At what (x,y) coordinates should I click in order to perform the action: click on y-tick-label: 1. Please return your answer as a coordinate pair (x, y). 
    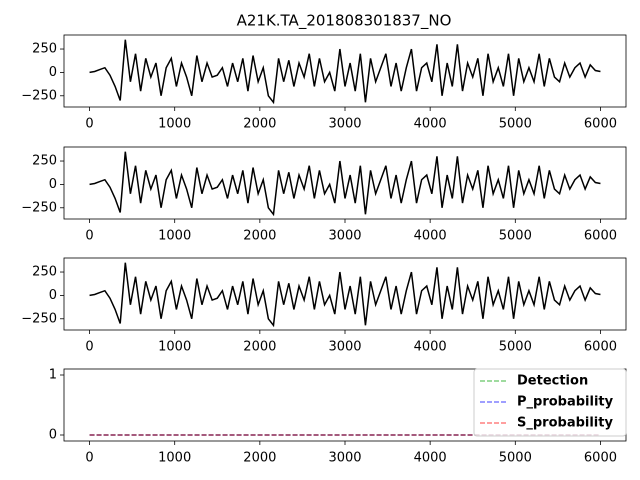
    Looking at the image, I should click on (53, 375).